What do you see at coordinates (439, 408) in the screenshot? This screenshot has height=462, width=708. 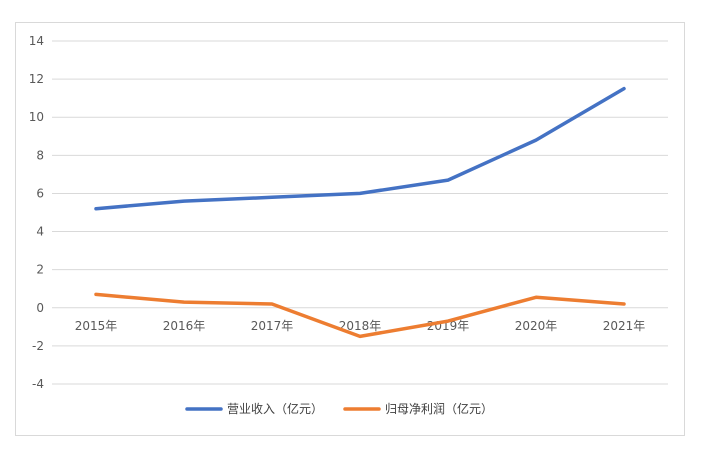 I see `legend-label-2: 归母净利润（亿元）` at bounding box center [439, 408].